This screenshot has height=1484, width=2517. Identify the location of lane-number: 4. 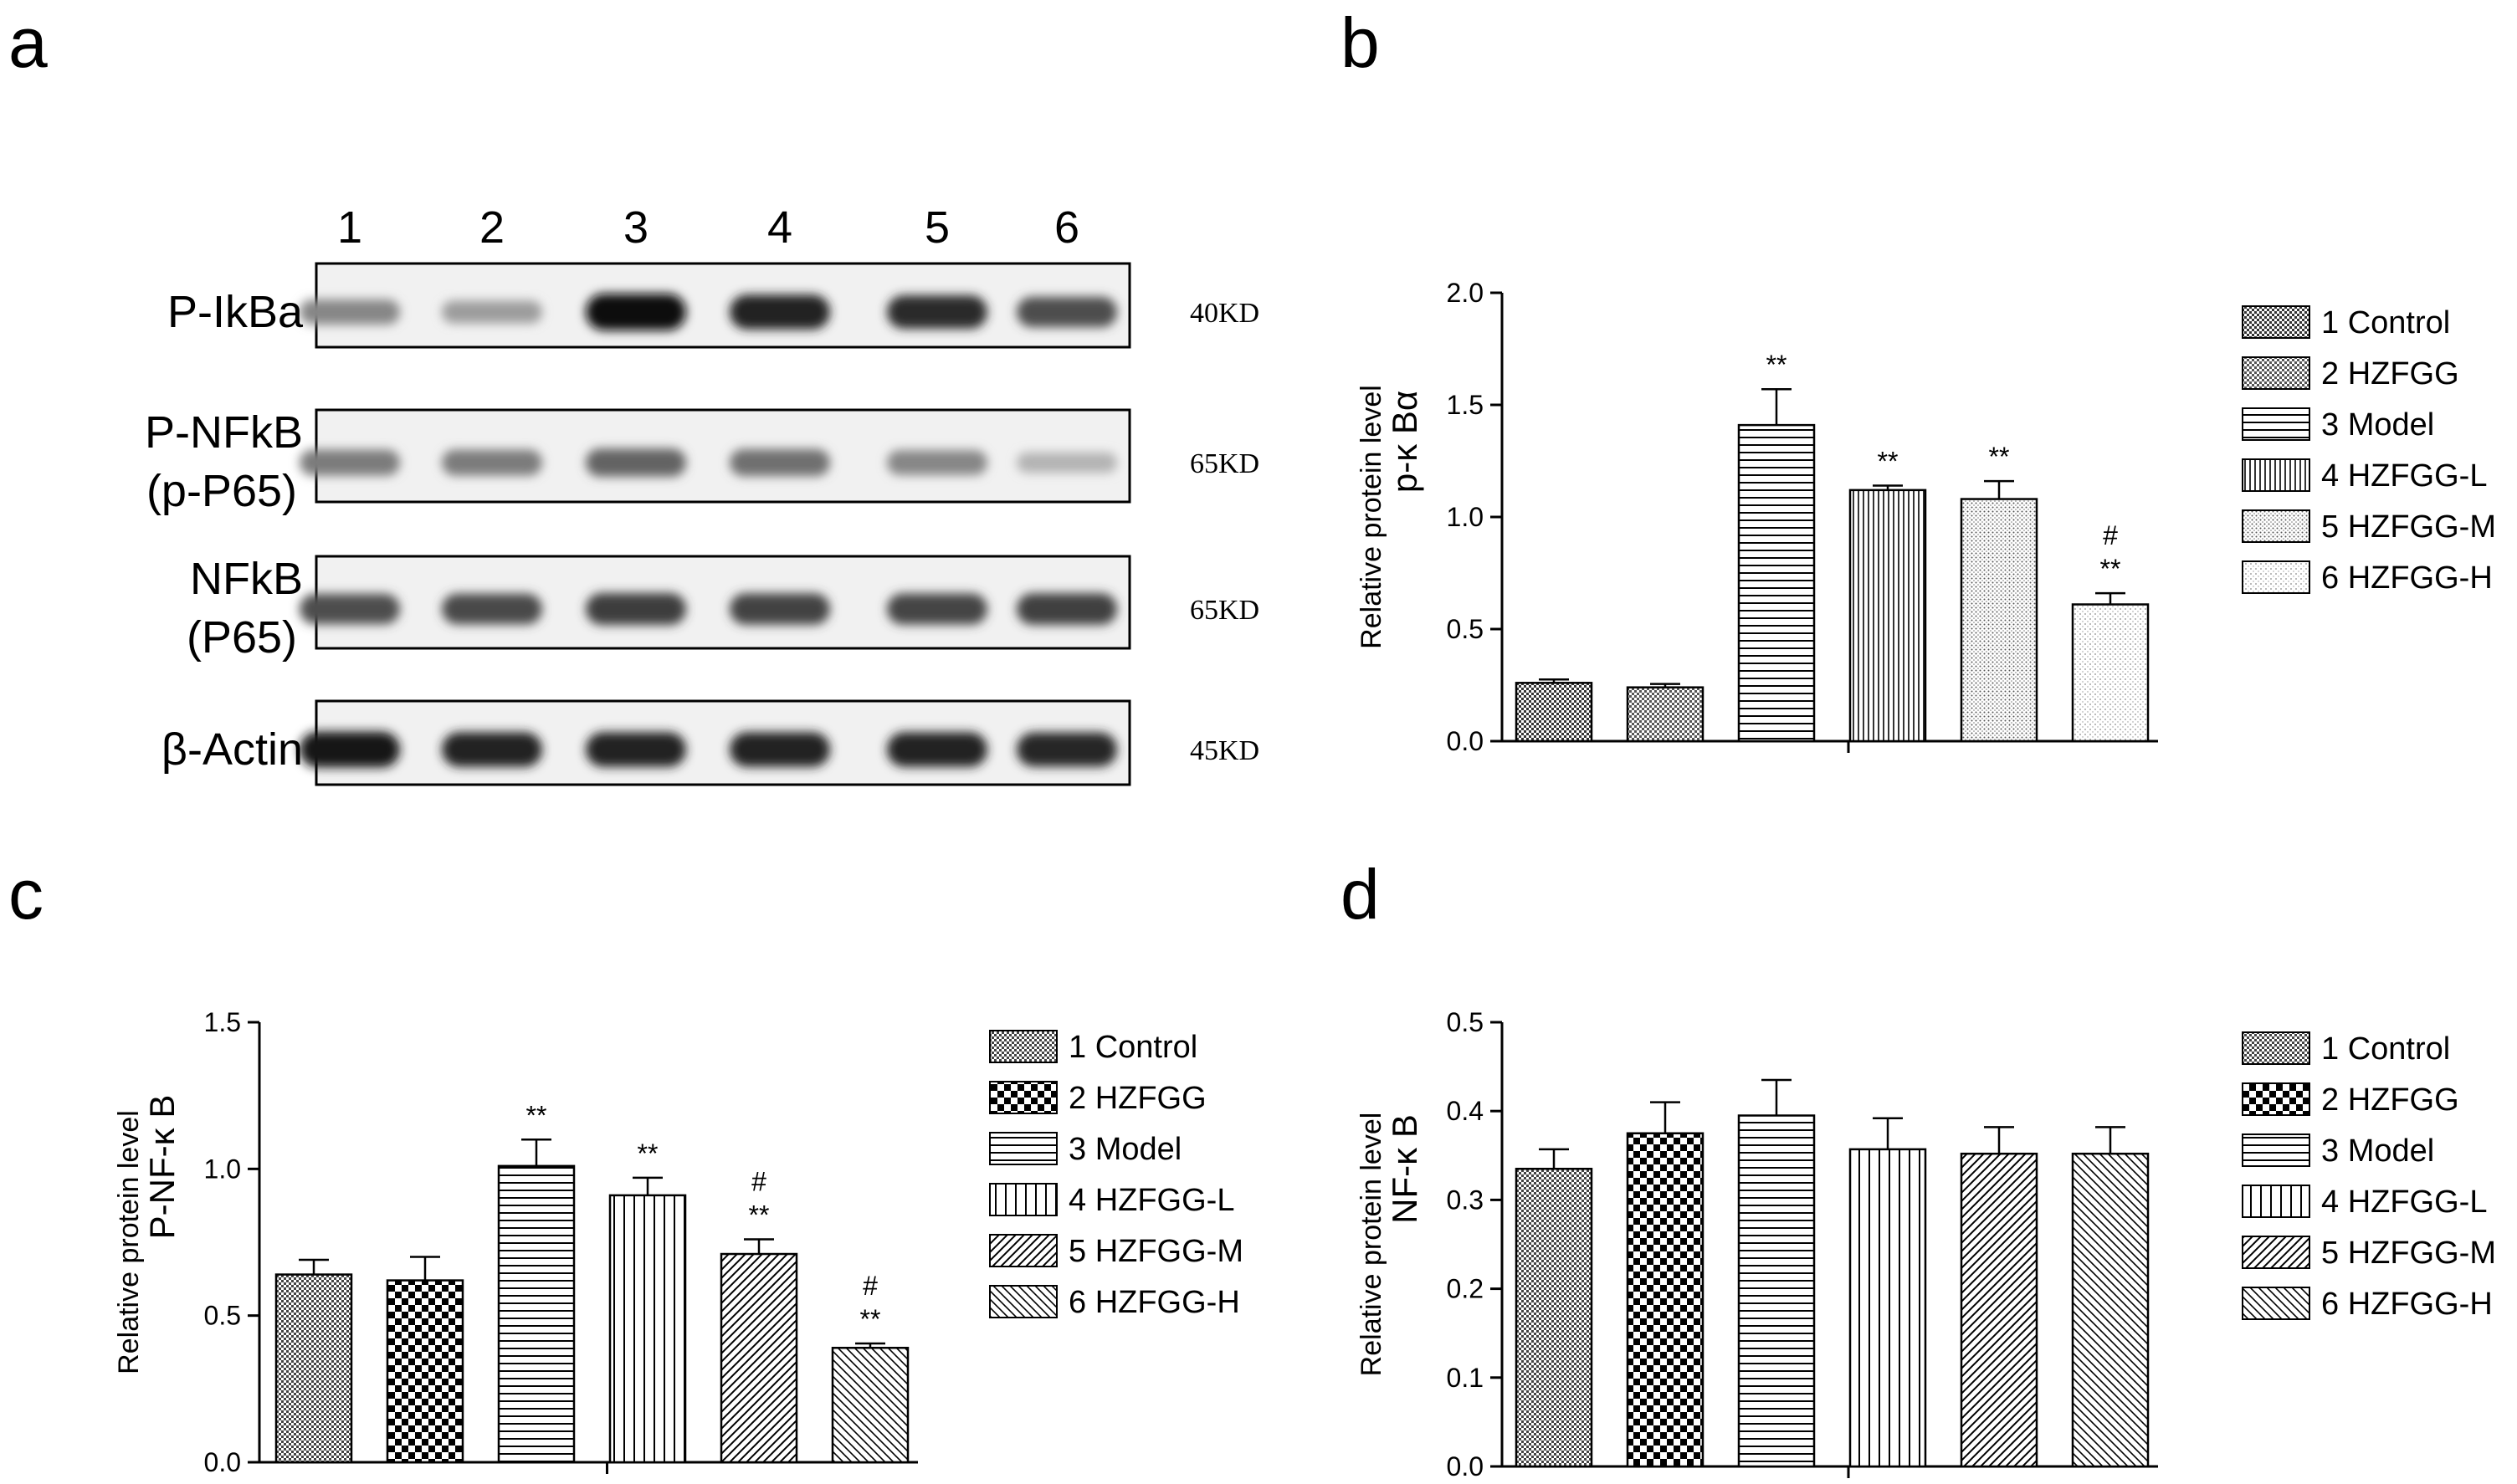
(779, 227).